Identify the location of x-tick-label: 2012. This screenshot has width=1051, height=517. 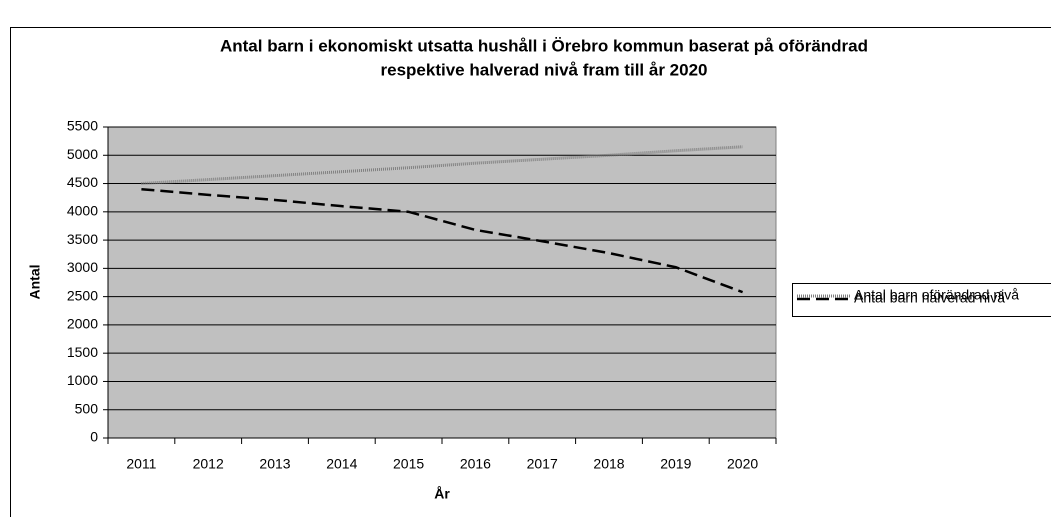
(208, 464).